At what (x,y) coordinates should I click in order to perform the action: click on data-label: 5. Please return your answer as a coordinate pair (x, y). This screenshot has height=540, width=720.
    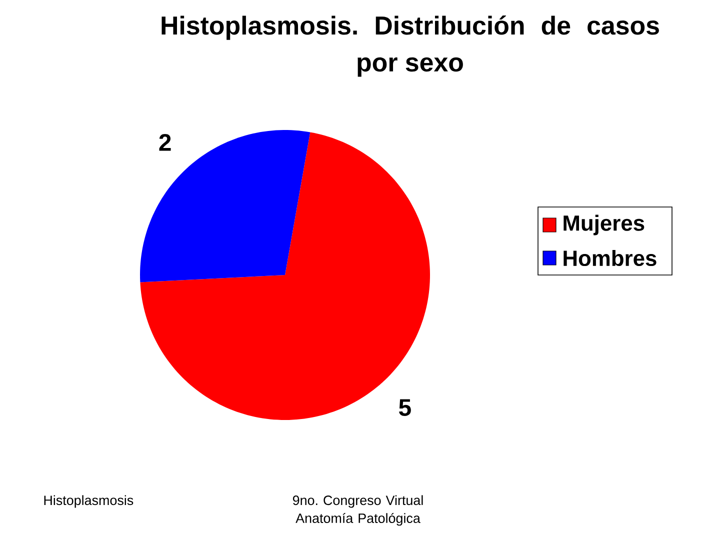
    Looking at the image, I should click on (405, 407).